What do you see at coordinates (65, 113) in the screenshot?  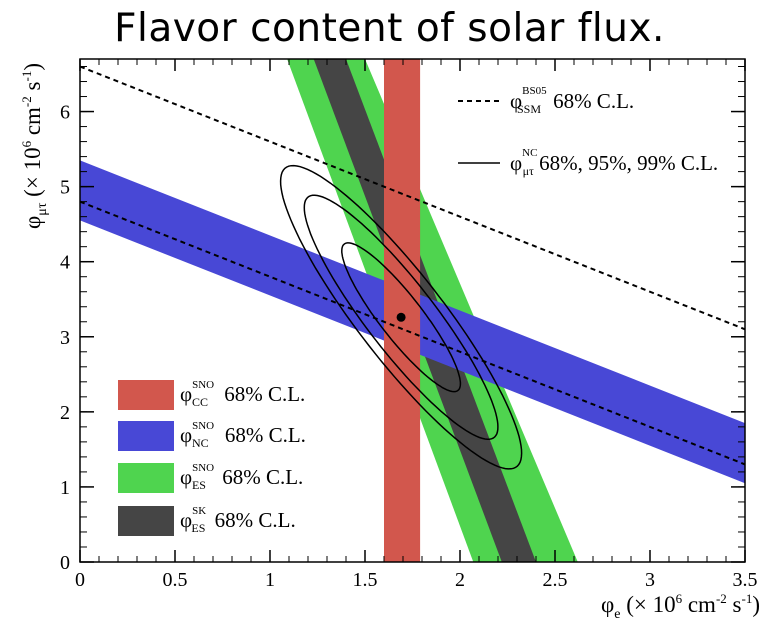 I see `y-tick-label: 6` at bounding box center [65, 113].